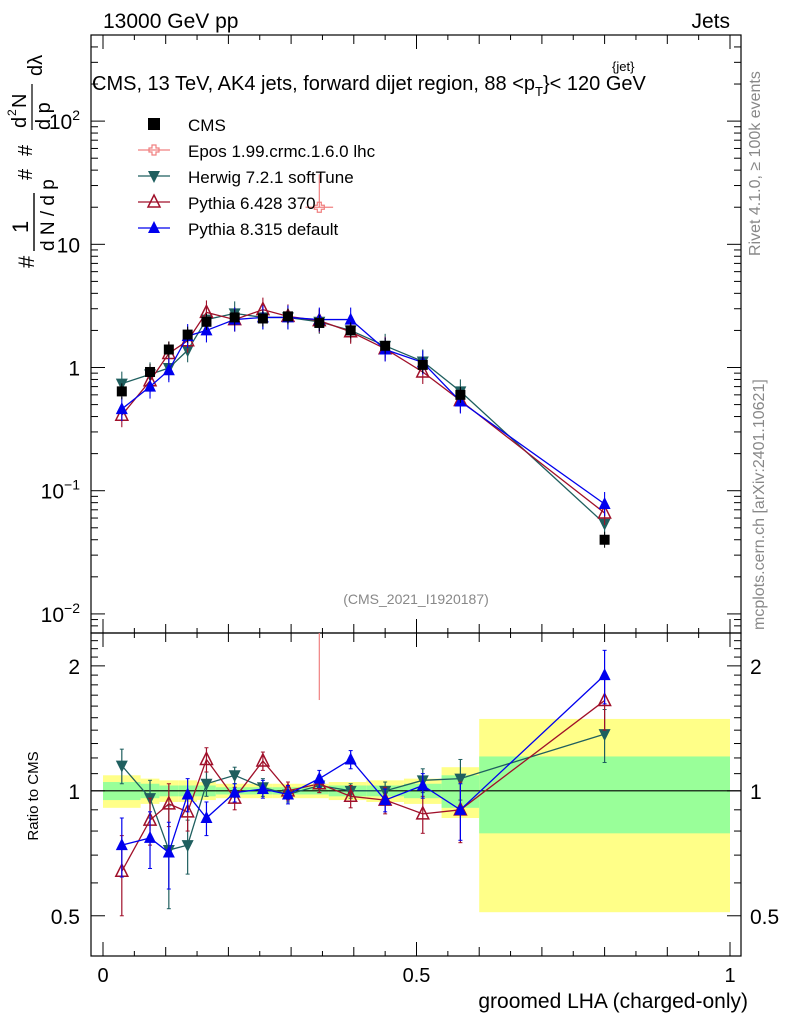 The image size is (786, 1024). What do you see at coordinates (61, 613) in the screenshot?
I see `y-tick-label: 10⁻²` at bounding box center [61, 613].